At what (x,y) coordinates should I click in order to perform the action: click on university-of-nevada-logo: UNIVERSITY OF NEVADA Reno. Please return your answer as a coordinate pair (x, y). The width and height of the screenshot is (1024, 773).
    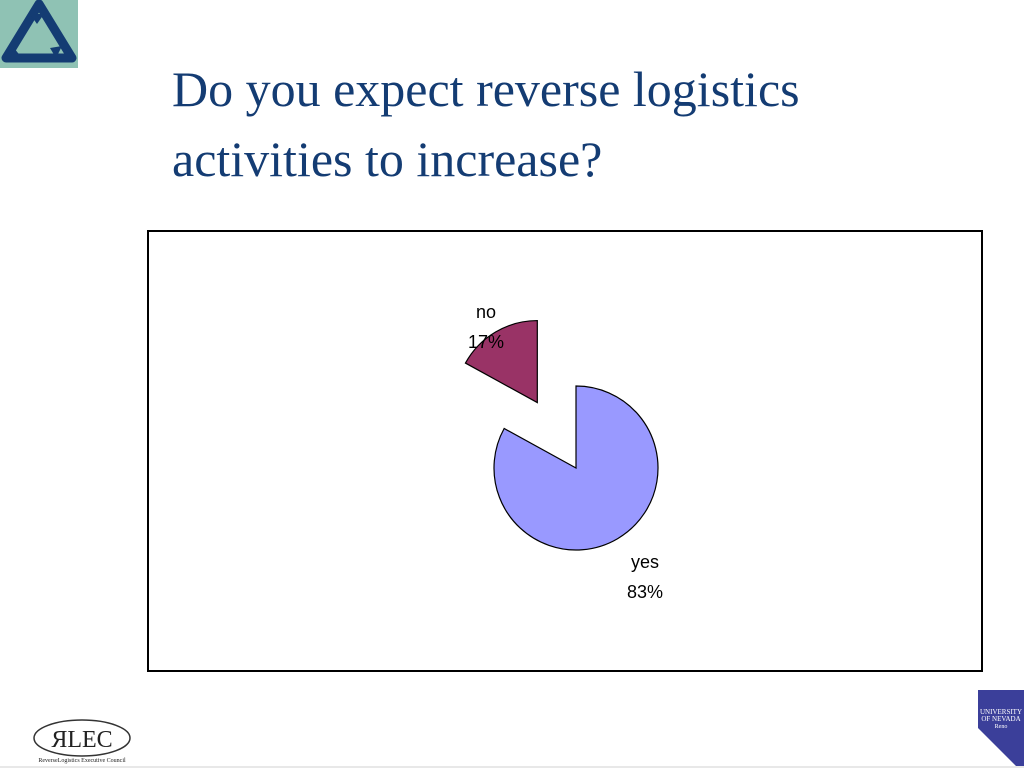
    Looking at the image, I should click on (1001, 729).